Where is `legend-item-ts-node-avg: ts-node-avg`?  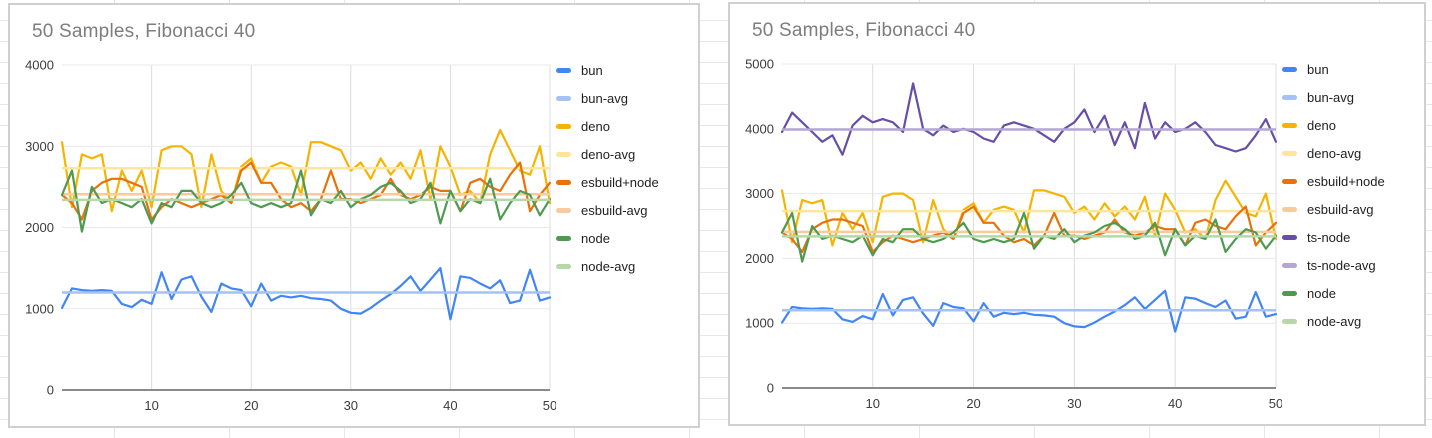
legend-item-ts-node-avg: ts-node-avg is located at coordinates (1353, 265).